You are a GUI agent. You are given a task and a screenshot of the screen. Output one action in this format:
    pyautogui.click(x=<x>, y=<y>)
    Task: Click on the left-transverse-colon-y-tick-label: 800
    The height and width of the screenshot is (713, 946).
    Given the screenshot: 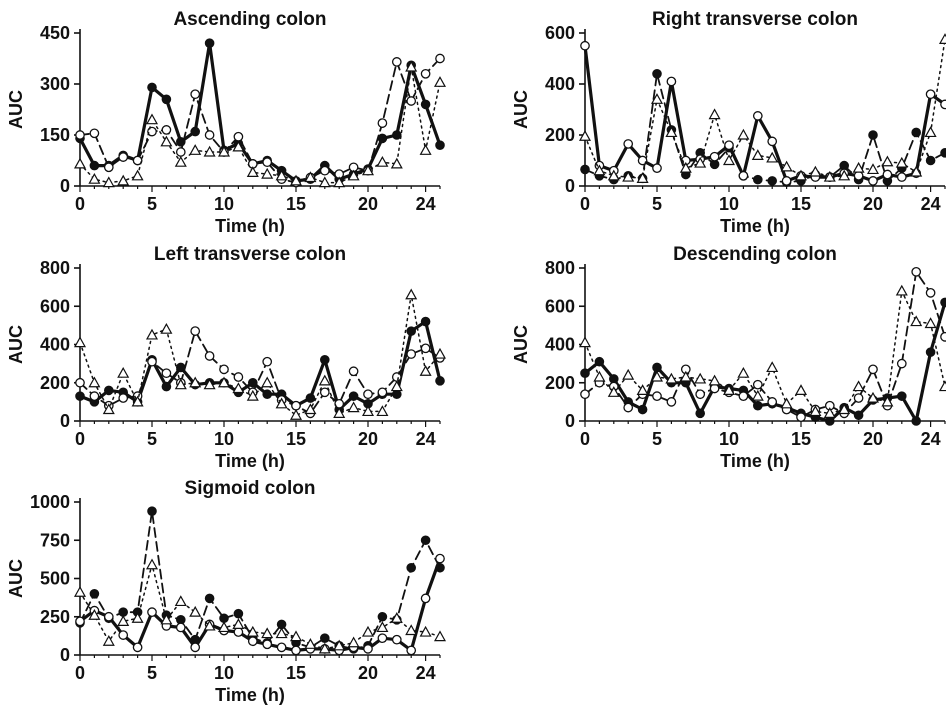 What is the action you would take?
    pyautogui.click(x=55, y=268)
    